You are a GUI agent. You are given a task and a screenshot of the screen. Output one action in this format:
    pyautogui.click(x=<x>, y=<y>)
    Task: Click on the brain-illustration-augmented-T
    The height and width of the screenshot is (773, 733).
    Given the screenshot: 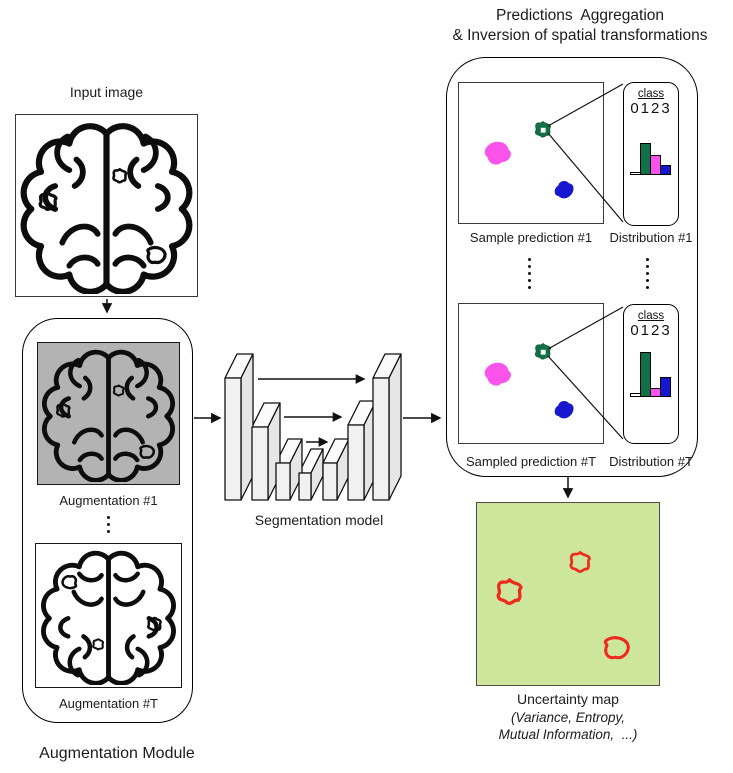 What is the action you would take?
    pyautogui.click(x=108, y=615)
    